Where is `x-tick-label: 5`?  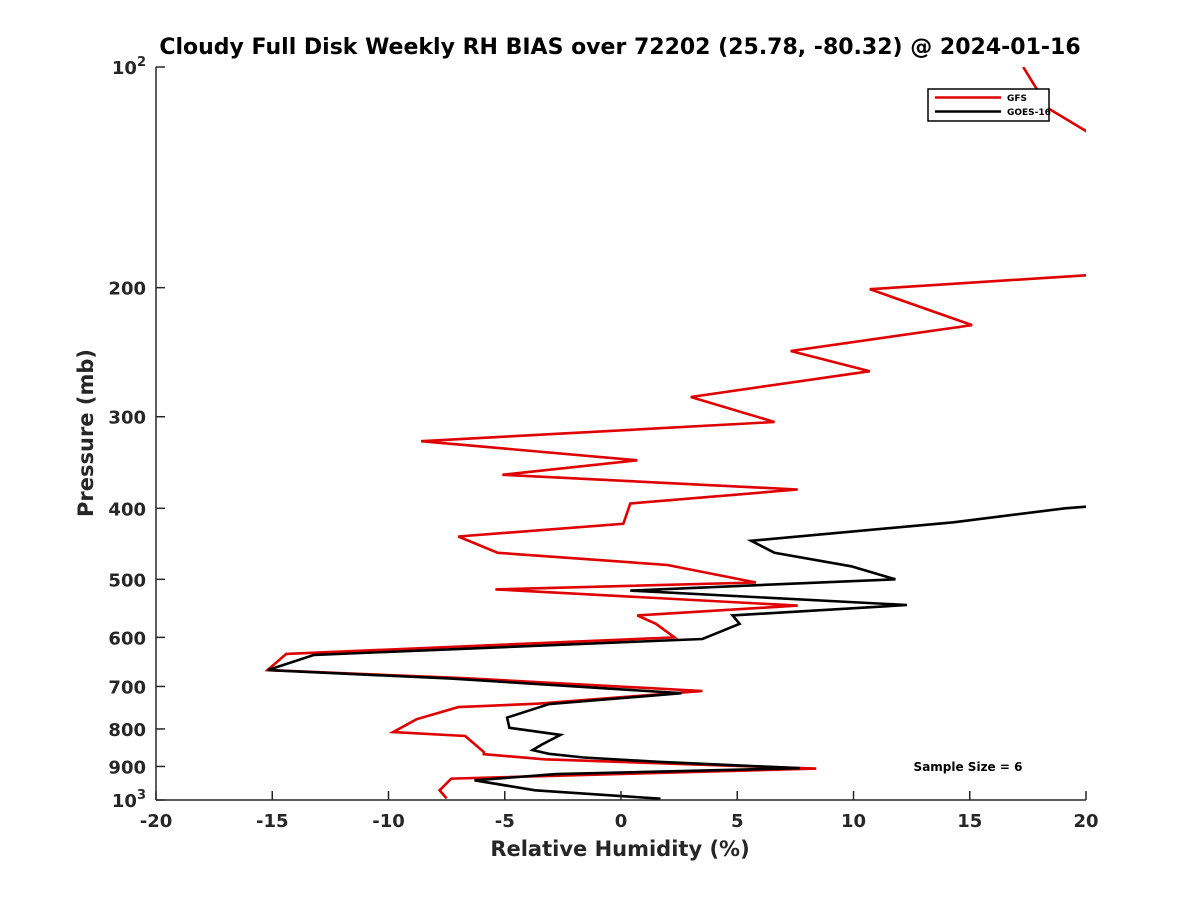 x-tick-label: 5 is located at coordinates (737, 821).